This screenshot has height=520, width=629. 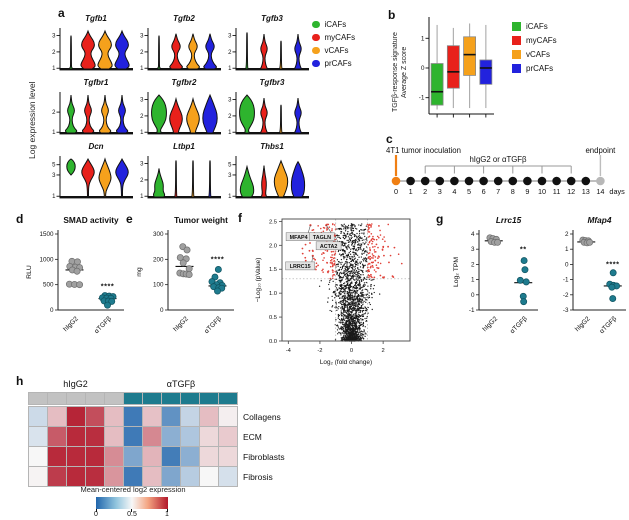 I want to click on violin-plot-Tgfbr2: Tgfbr2 1 2 3, so click(x=179, y=109).